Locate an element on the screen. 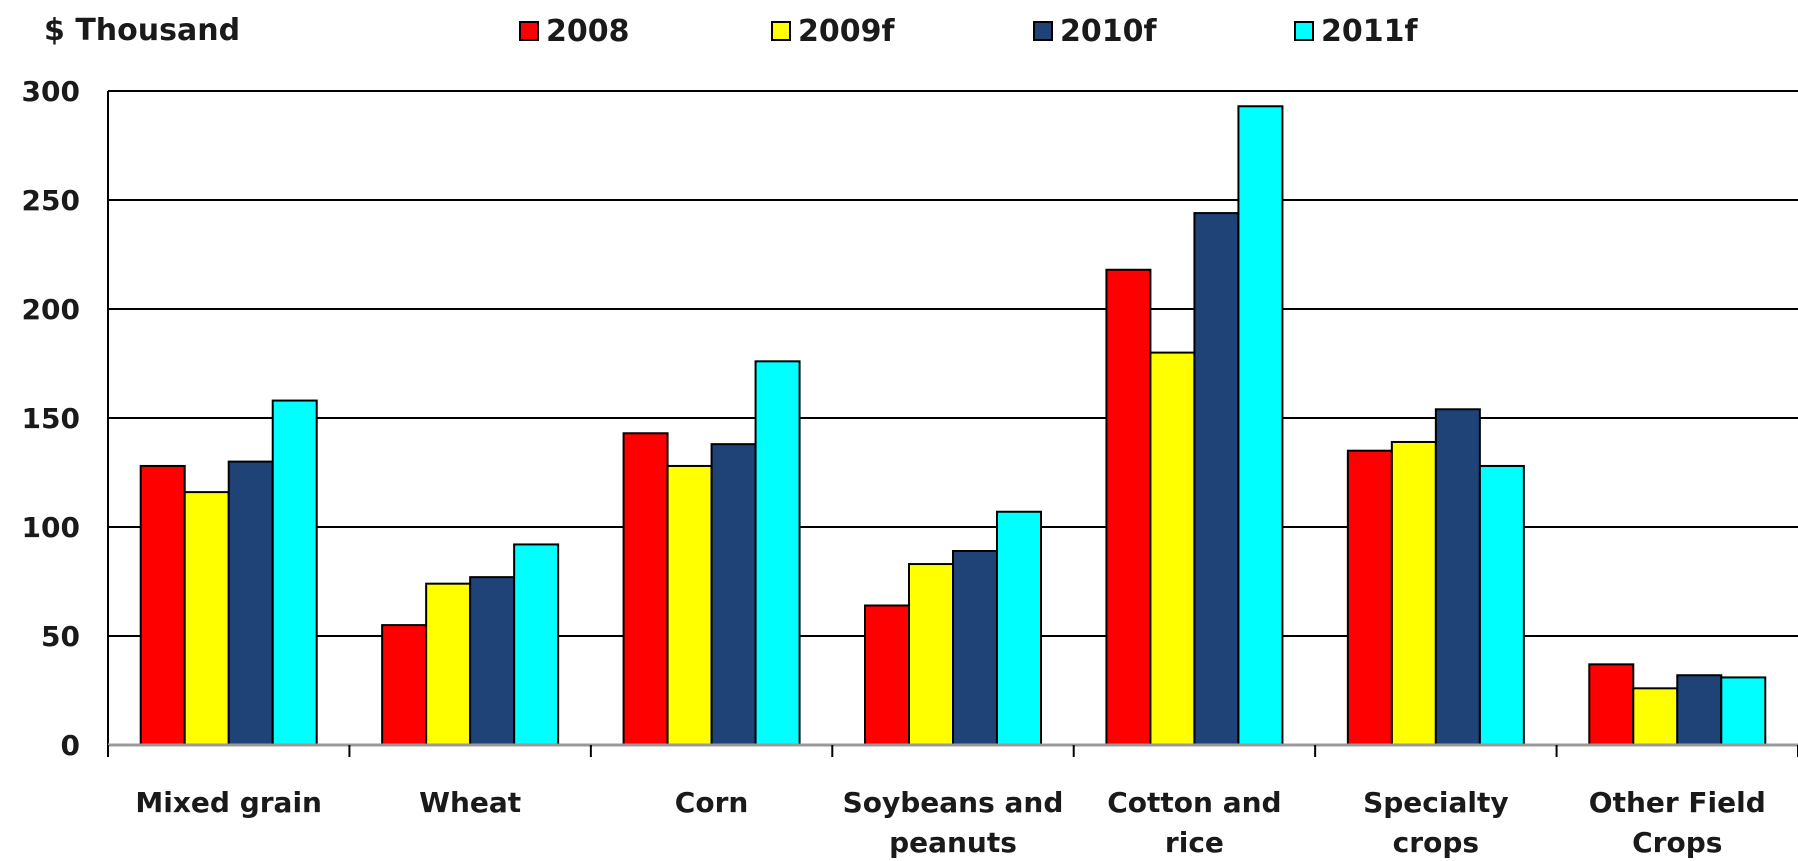 This screenshot has width=1798, height=861. x-tick-label: Mixed grain is located at coordinates (228, 802).